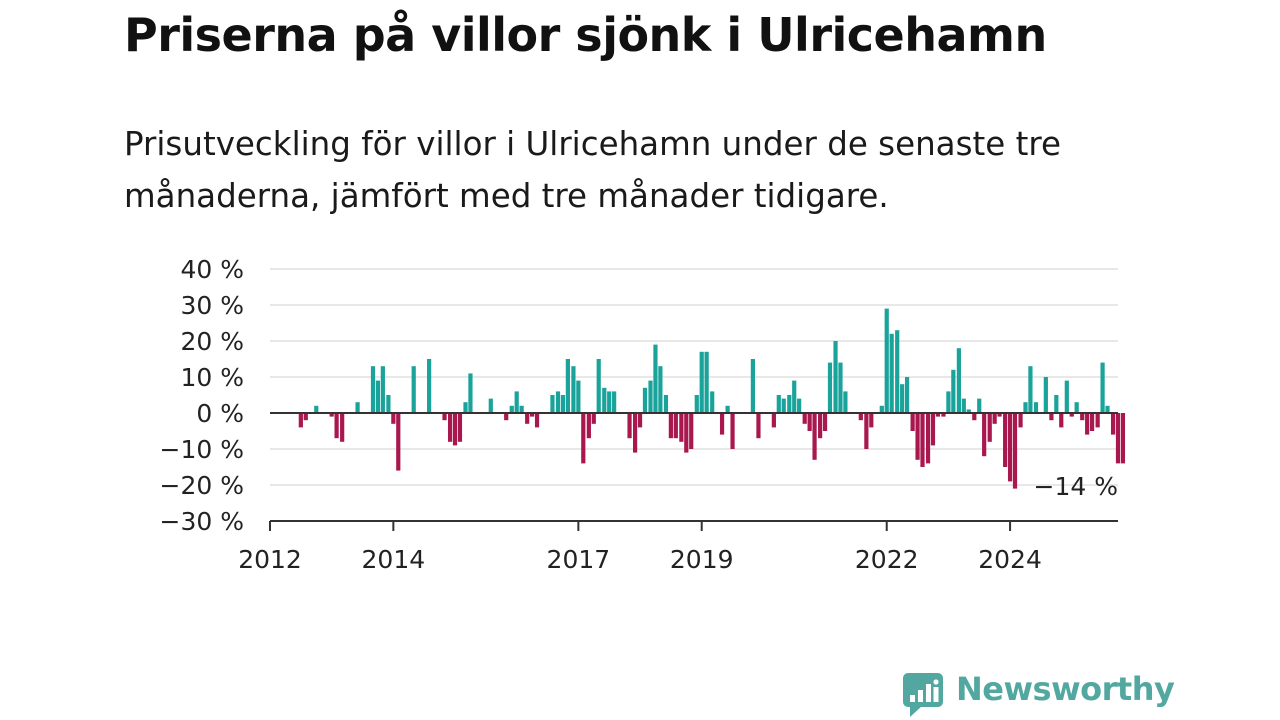 This screenshot has height=720, width=1280. Describe the element at coordinates (212, 305) in the screenshot. I see `y-tick-label: 30 %` at that location.